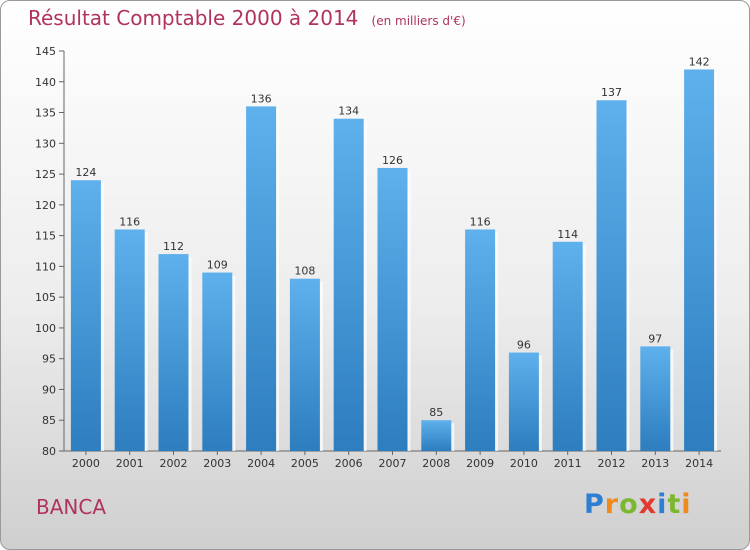  What do you see at coordinates (49, 359) in the screenshot?
I see `y-tick-label: 95` at bounding box center [49, 359].